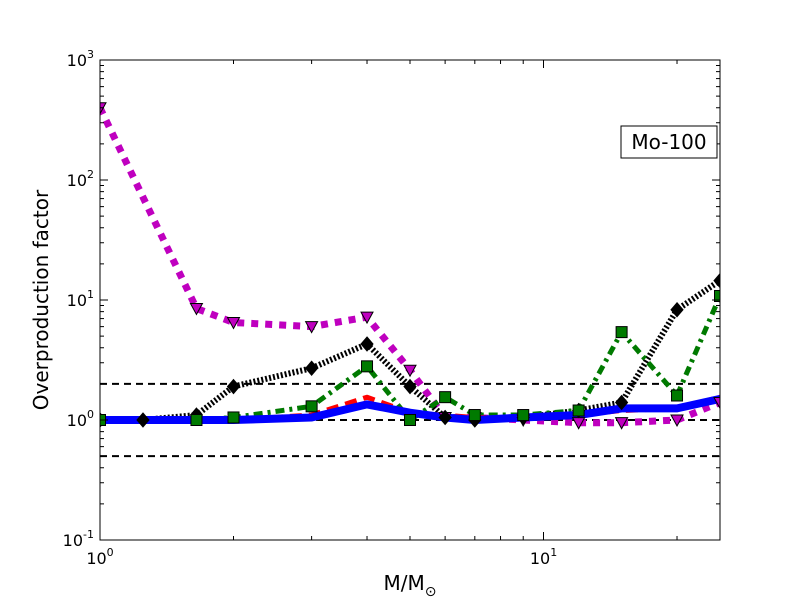 This screenshot has height=600, width=800. I want to click on y-tick-label: 10¹, so click(80, 299).